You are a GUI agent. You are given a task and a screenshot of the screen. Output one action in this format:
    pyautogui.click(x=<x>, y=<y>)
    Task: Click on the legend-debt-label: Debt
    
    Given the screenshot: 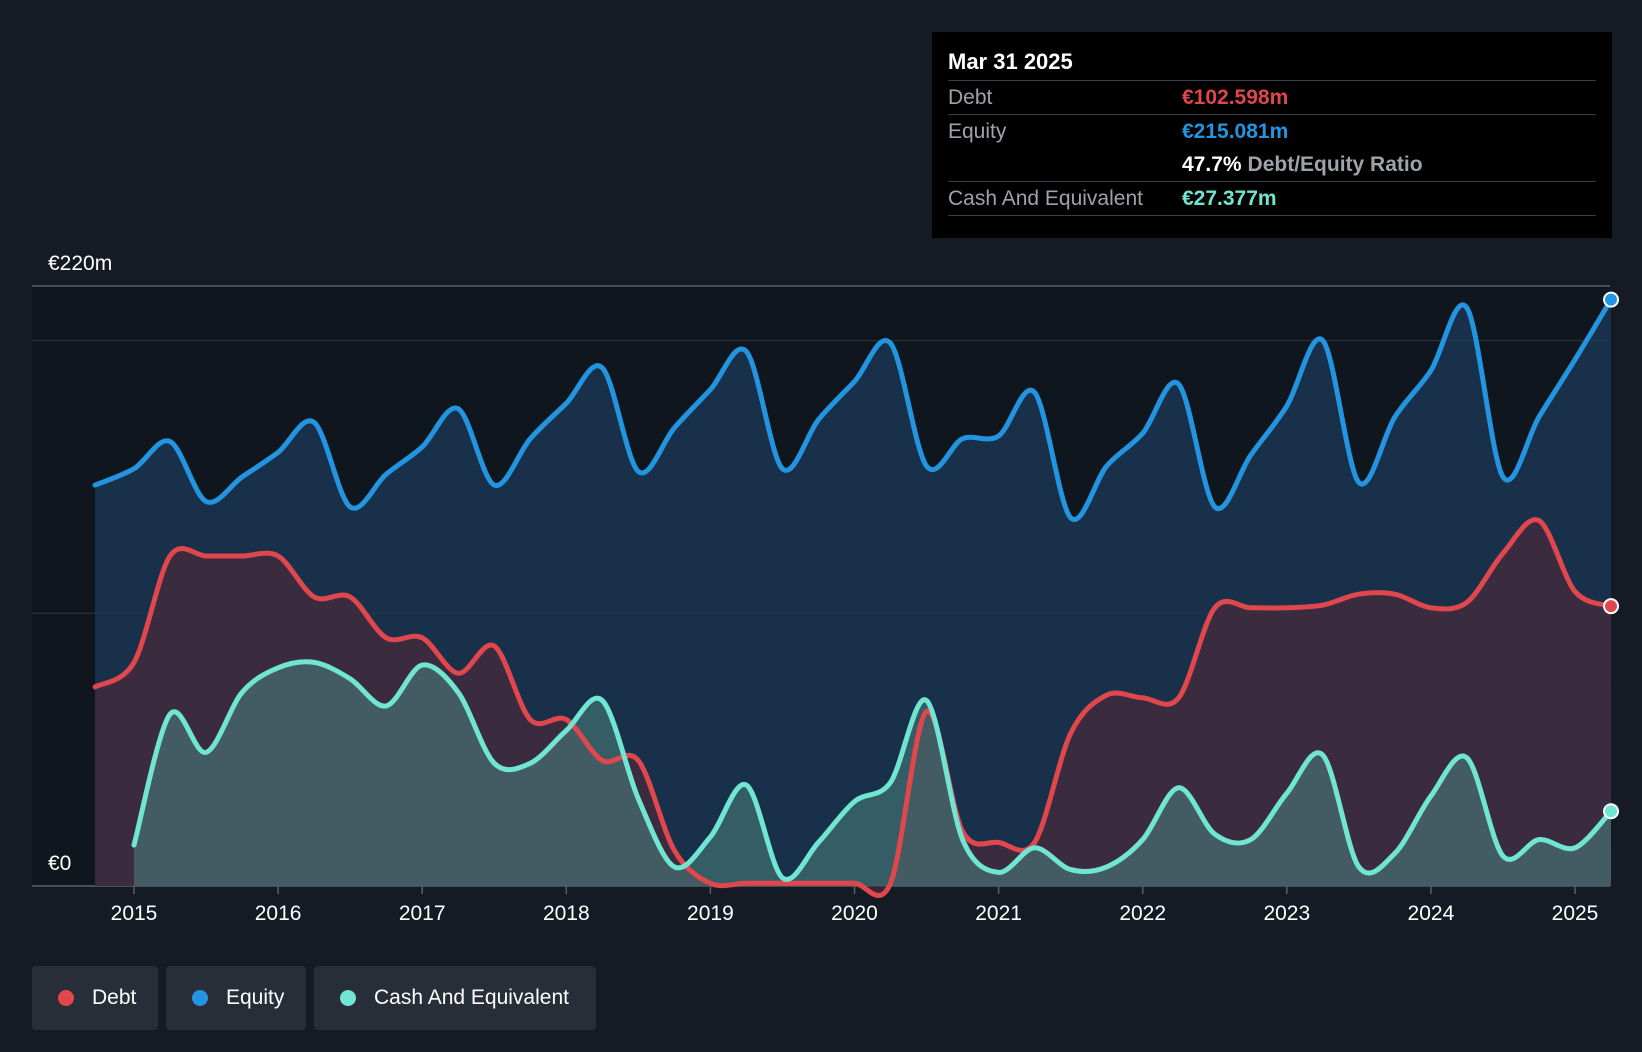 What is the action you would take?
    pyautogui.click(x=114, y=997)
    